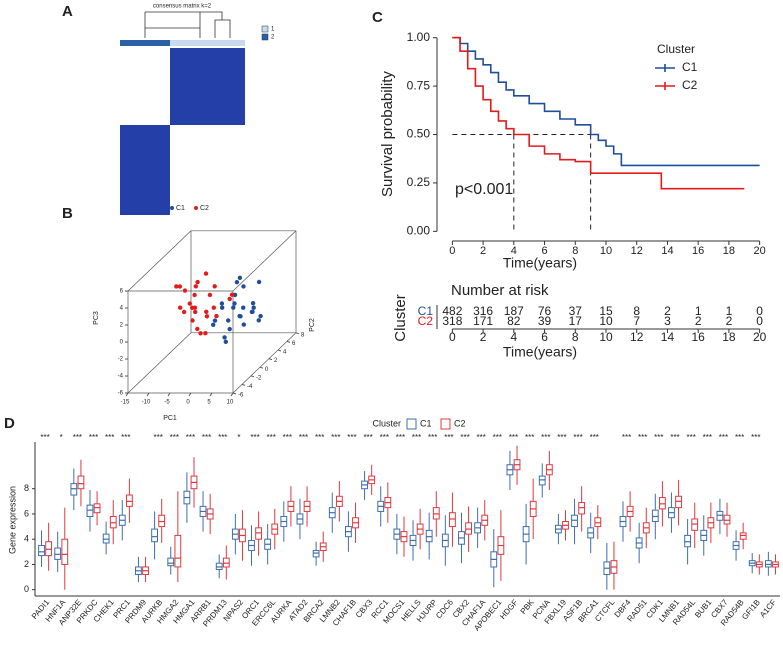  What do you see at coordinates (122, 326) in the screenshot?
I see `z-tick-label: 2` at bounding box center [122, 326].